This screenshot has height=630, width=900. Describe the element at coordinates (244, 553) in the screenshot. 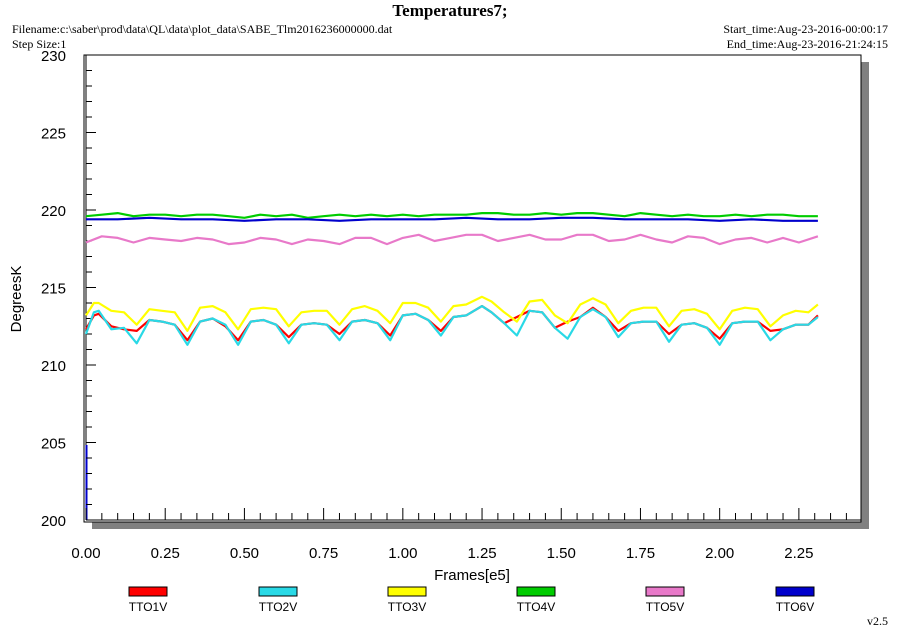

I see `x-tick-label: 0.50` at that location.